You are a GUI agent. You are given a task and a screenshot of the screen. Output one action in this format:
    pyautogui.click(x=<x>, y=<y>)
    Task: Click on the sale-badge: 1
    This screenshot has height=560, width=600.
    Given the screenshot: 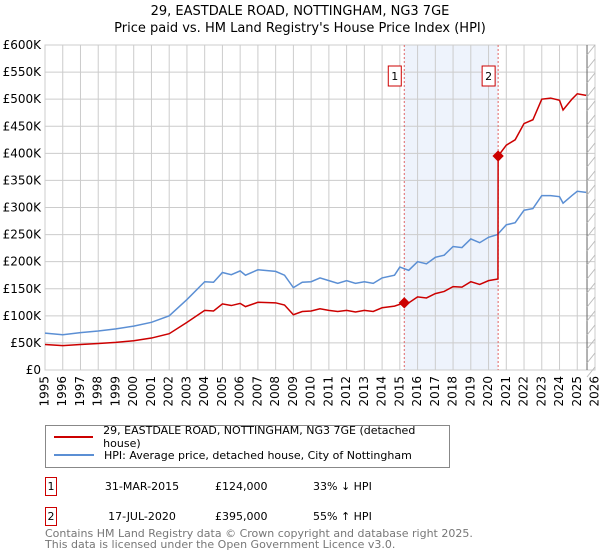 What is the action you would take?
    pyautogui.click(x=51, y=486)
    